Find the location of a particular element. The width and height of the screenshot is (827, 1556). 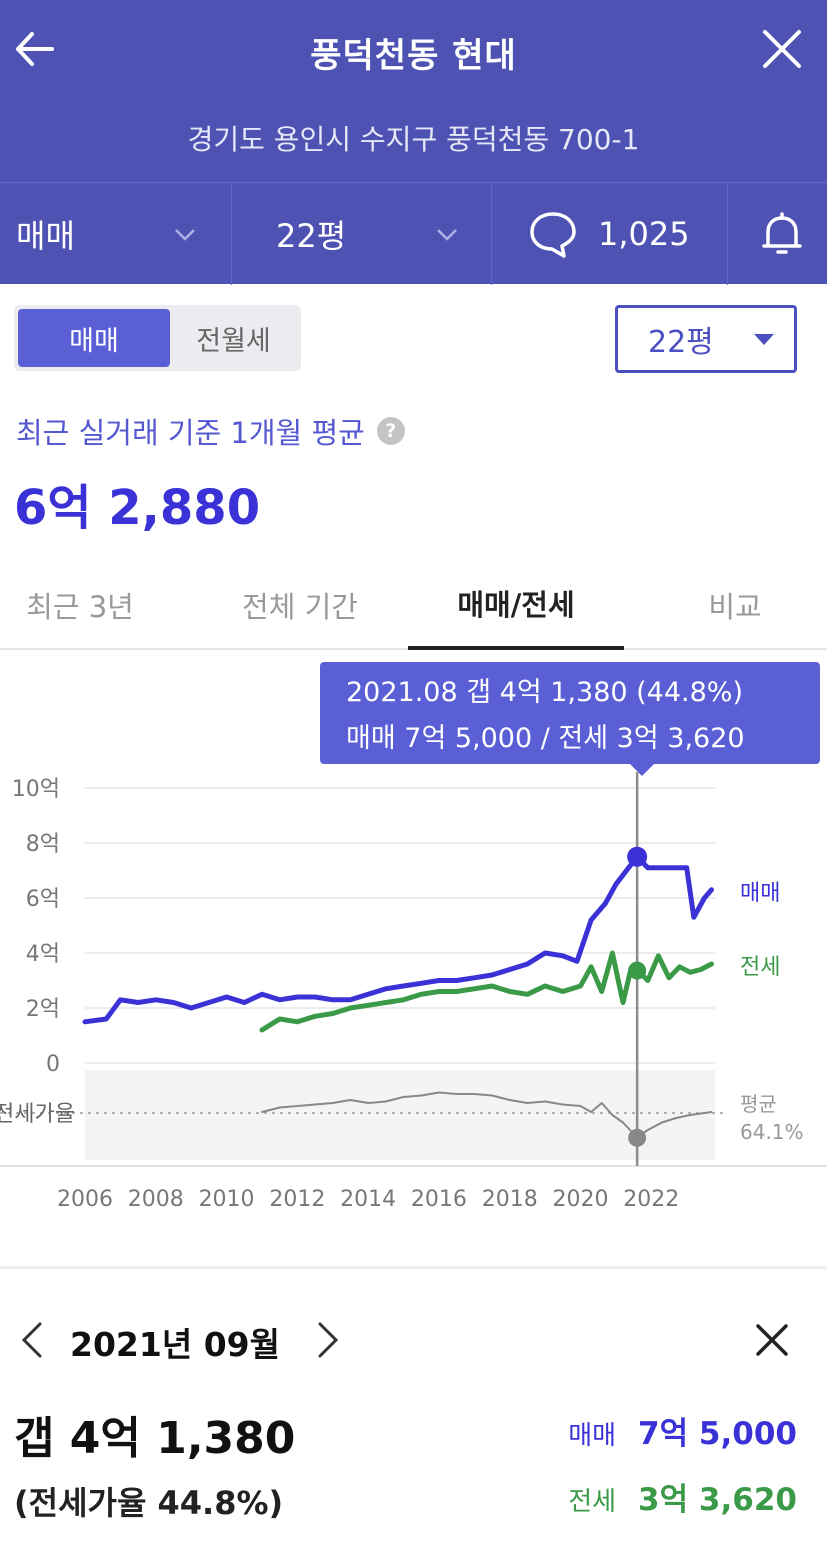

page-title: 풍덕천동 현대 is located at coordinates (413, 56).